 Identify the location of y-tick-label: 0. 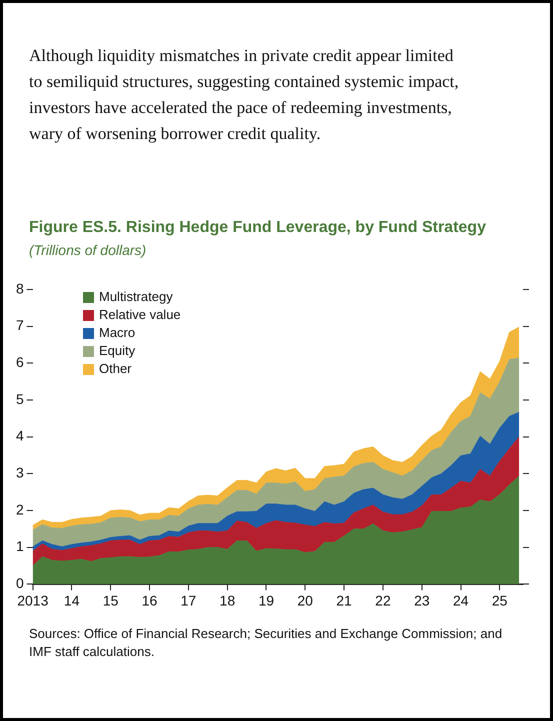
(20, 583).